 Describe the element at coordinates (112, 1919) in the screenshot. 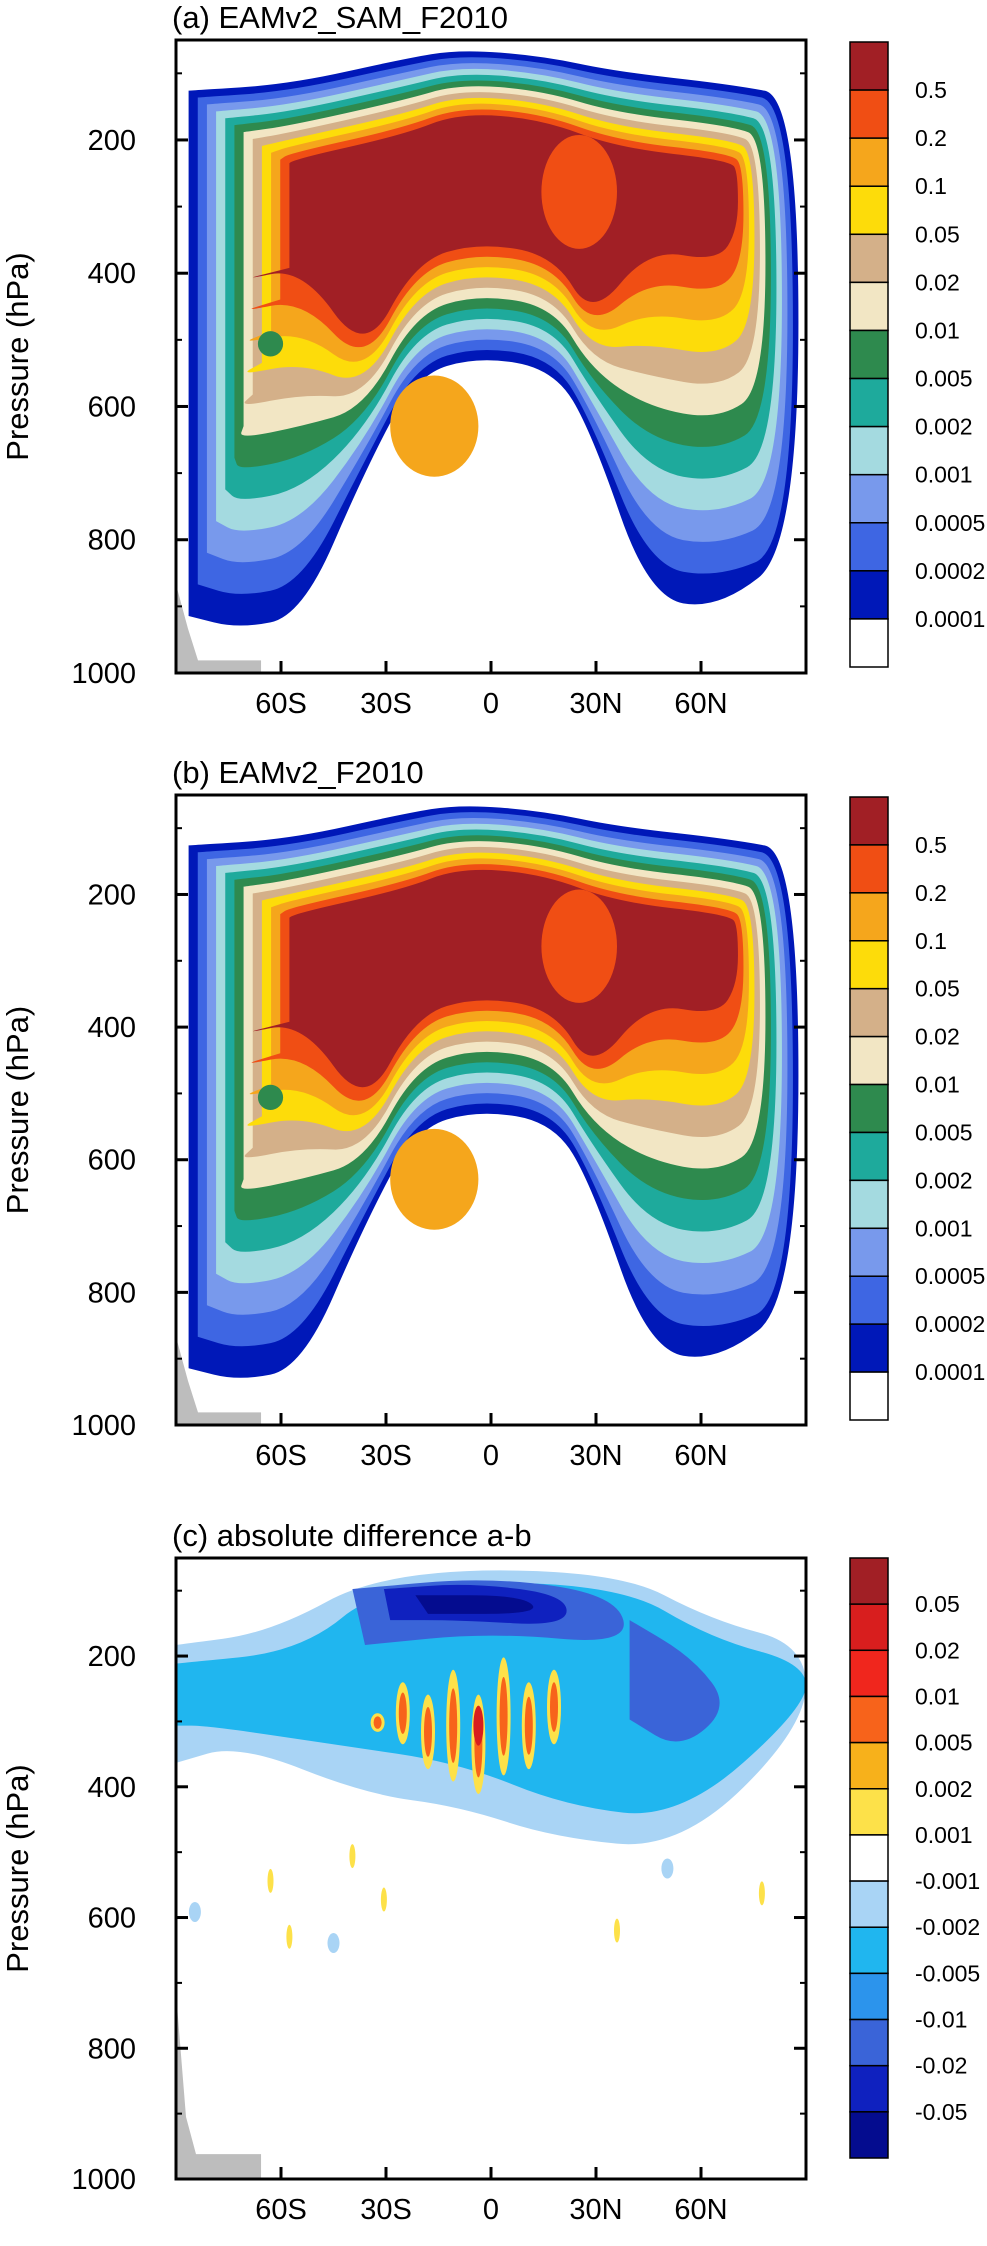

I see `y-tick-label-3-2: 600` at that location.